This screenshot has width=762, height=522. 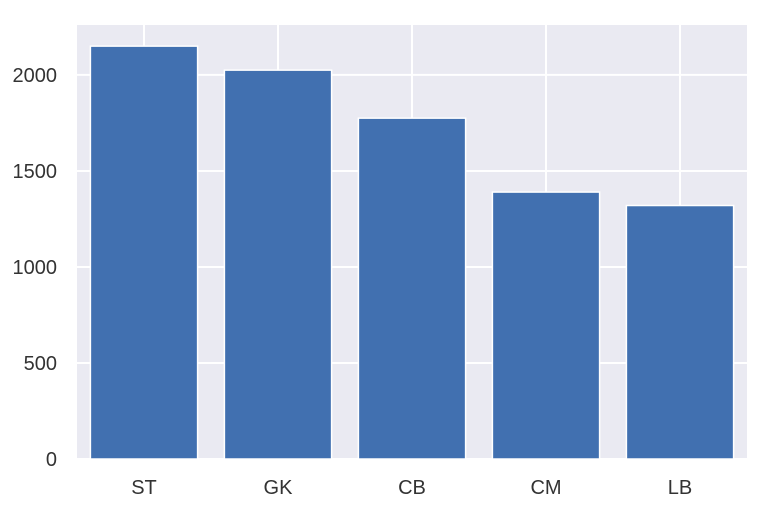 I want to click on x-tick-label-cm: CM, so click(x=545, y=488).